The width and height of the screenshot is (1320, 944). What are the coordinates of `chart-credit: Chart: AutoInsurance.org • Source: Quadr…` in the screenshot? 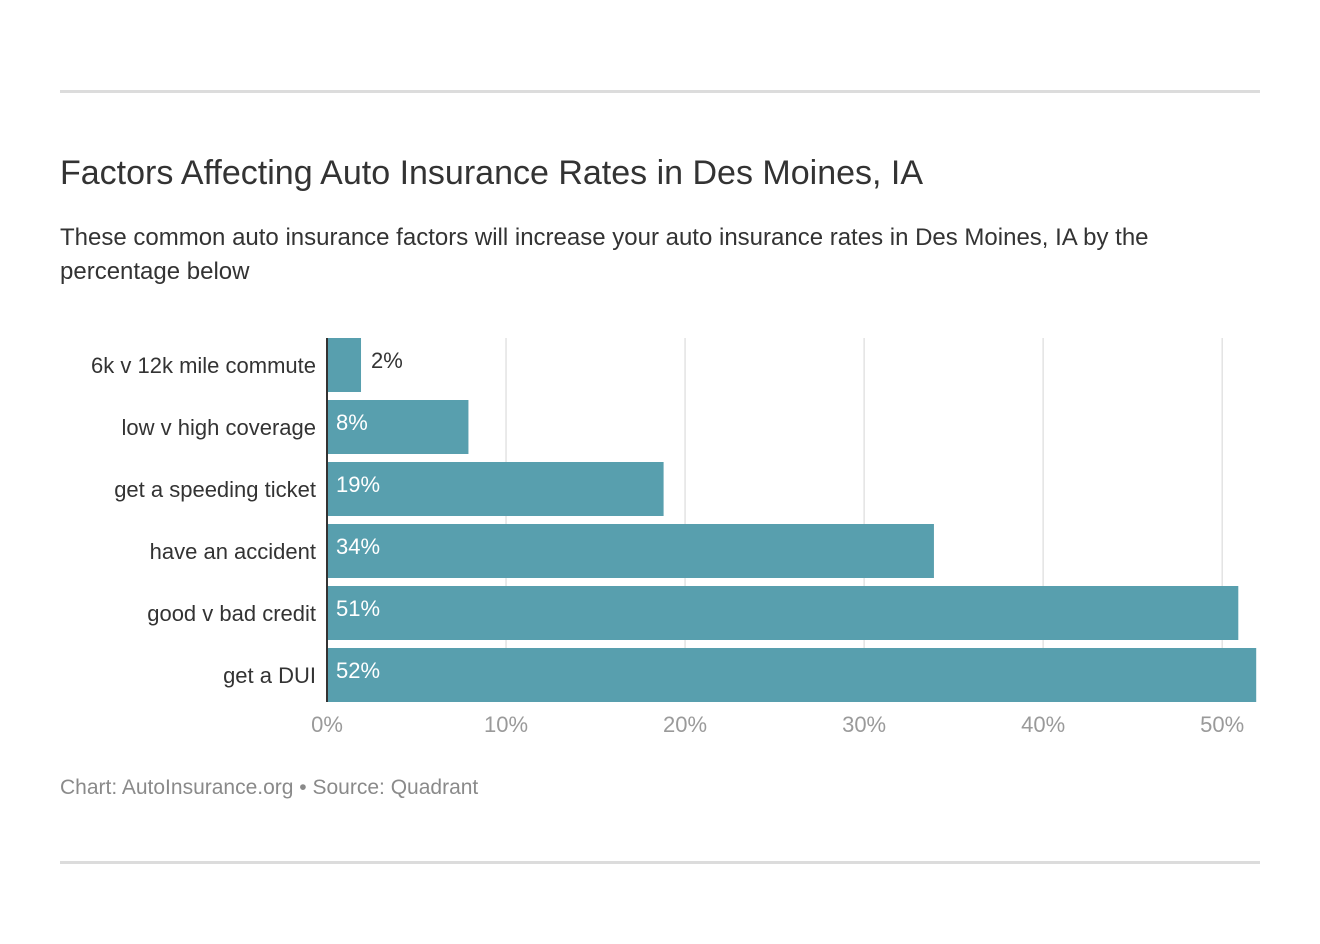 It's located at (269, 787).